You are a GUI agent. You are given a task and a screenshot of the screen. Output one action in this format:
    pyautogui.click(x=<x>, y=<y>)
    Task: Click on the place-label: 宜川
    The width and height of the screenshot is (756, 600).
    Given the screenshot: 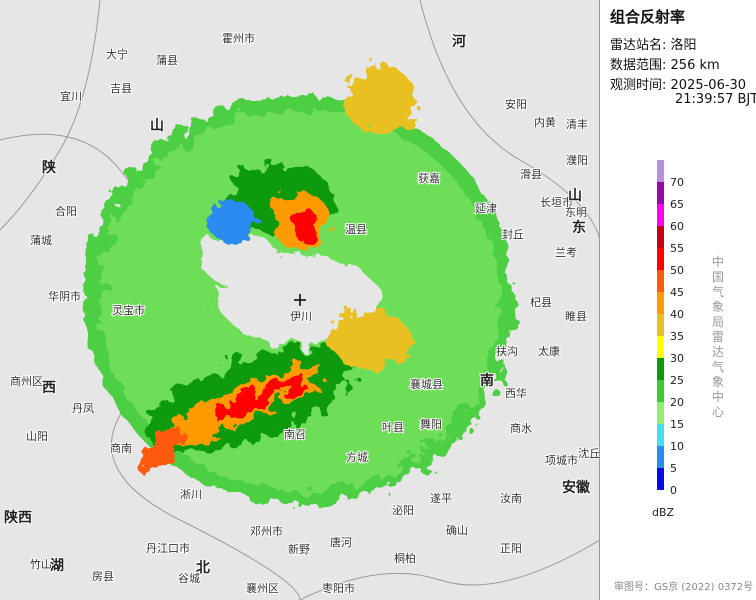 What is the action you would take?
    pyautogui.click(x=71, y=96)
    